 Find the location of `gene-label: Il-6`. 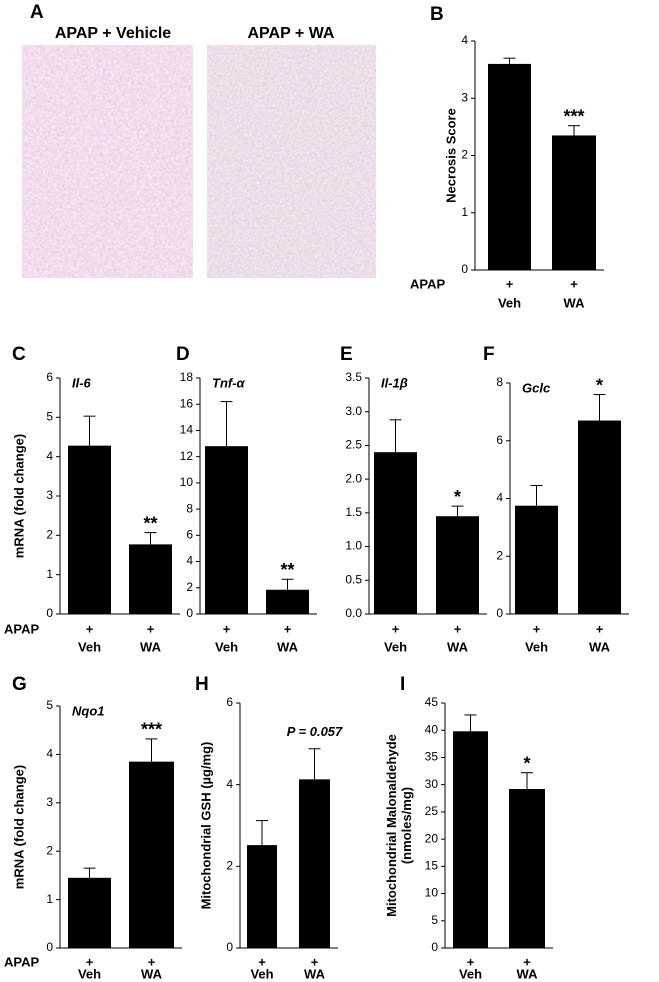

gene-label: Il-6 is located at coordinates (82, 382).